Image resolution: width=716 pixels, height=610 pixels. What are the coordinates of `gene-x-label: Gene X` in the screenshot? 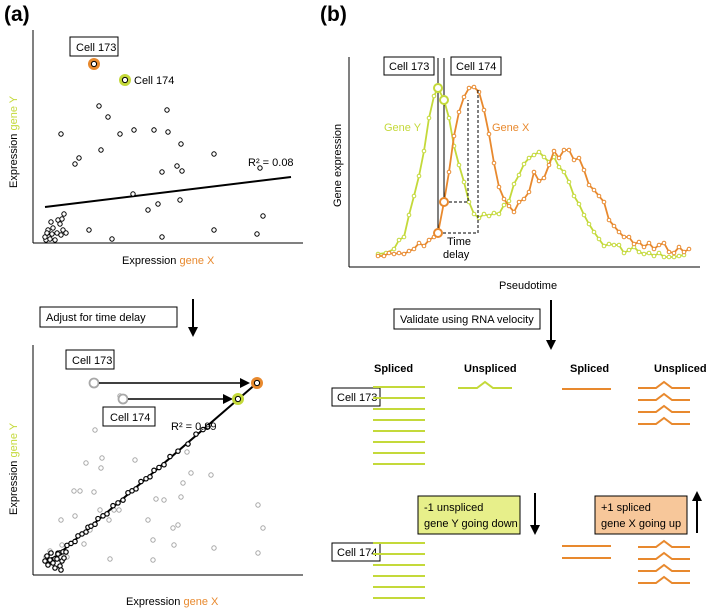 It's located at (511, 128).